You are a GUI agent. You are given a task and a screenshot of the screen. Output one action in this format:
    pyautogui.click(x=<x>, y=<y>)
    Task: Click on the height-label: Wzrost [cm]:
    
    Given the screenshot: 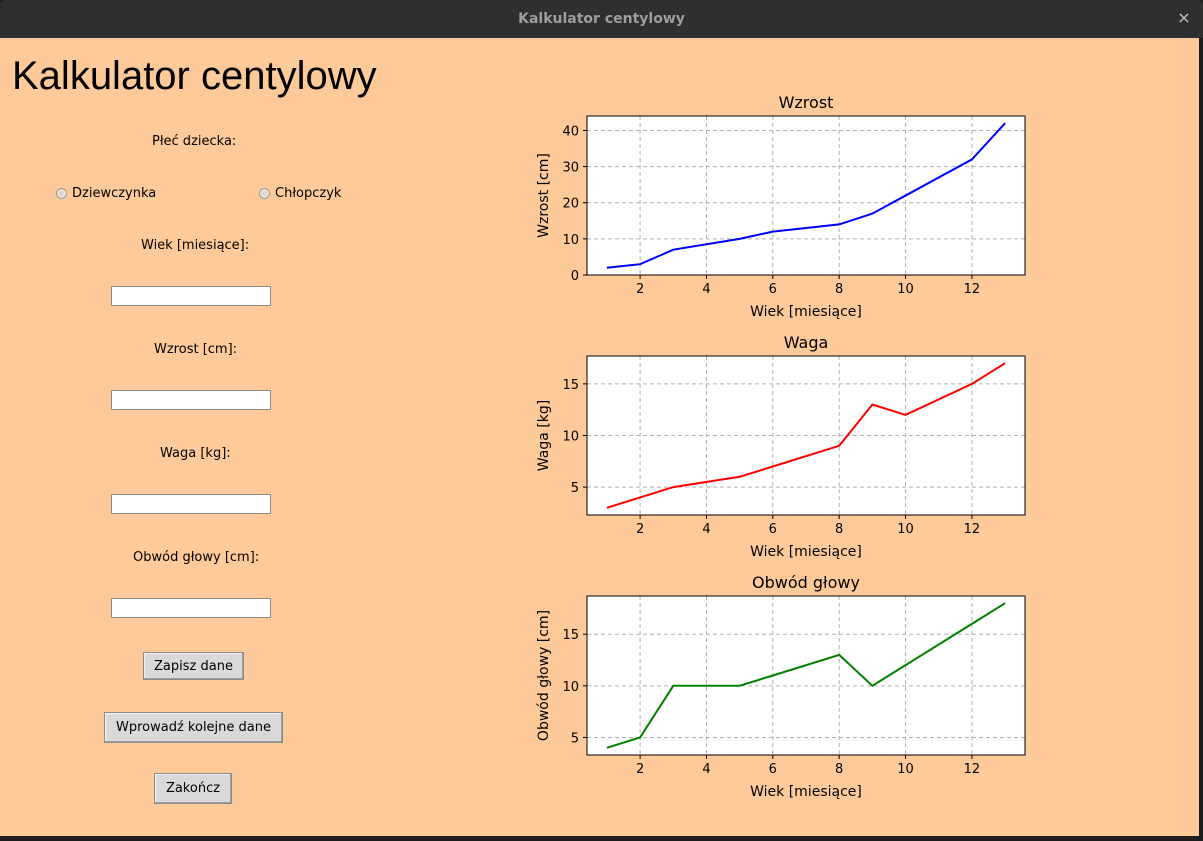 What is the action you would take?
    pyautogui.click(x=196, y=349)
    